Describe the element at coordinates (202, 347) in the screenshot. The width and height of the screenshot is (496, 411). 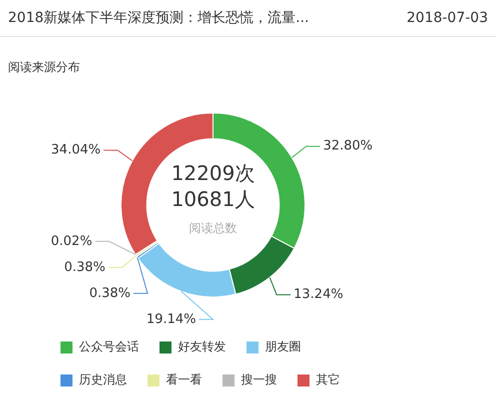
I see `legend-label: 好友转发` at that location.